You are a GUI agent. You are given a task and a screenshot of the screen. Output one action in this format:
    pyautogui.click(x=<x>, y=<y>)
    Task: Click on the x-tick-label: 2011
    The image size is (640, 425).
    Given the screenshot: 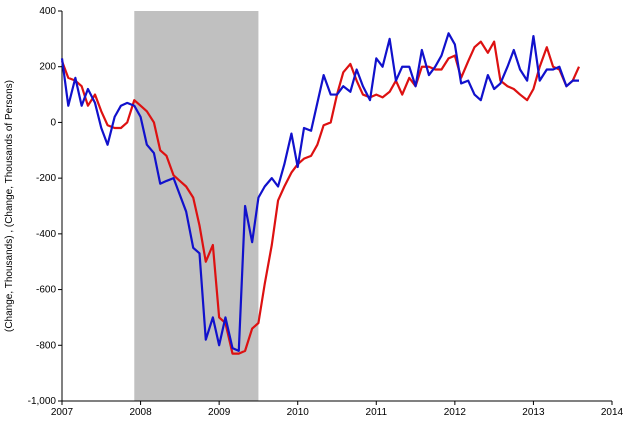 What is the action you would take?
    pyautogui.click(x=377, y=412)
    